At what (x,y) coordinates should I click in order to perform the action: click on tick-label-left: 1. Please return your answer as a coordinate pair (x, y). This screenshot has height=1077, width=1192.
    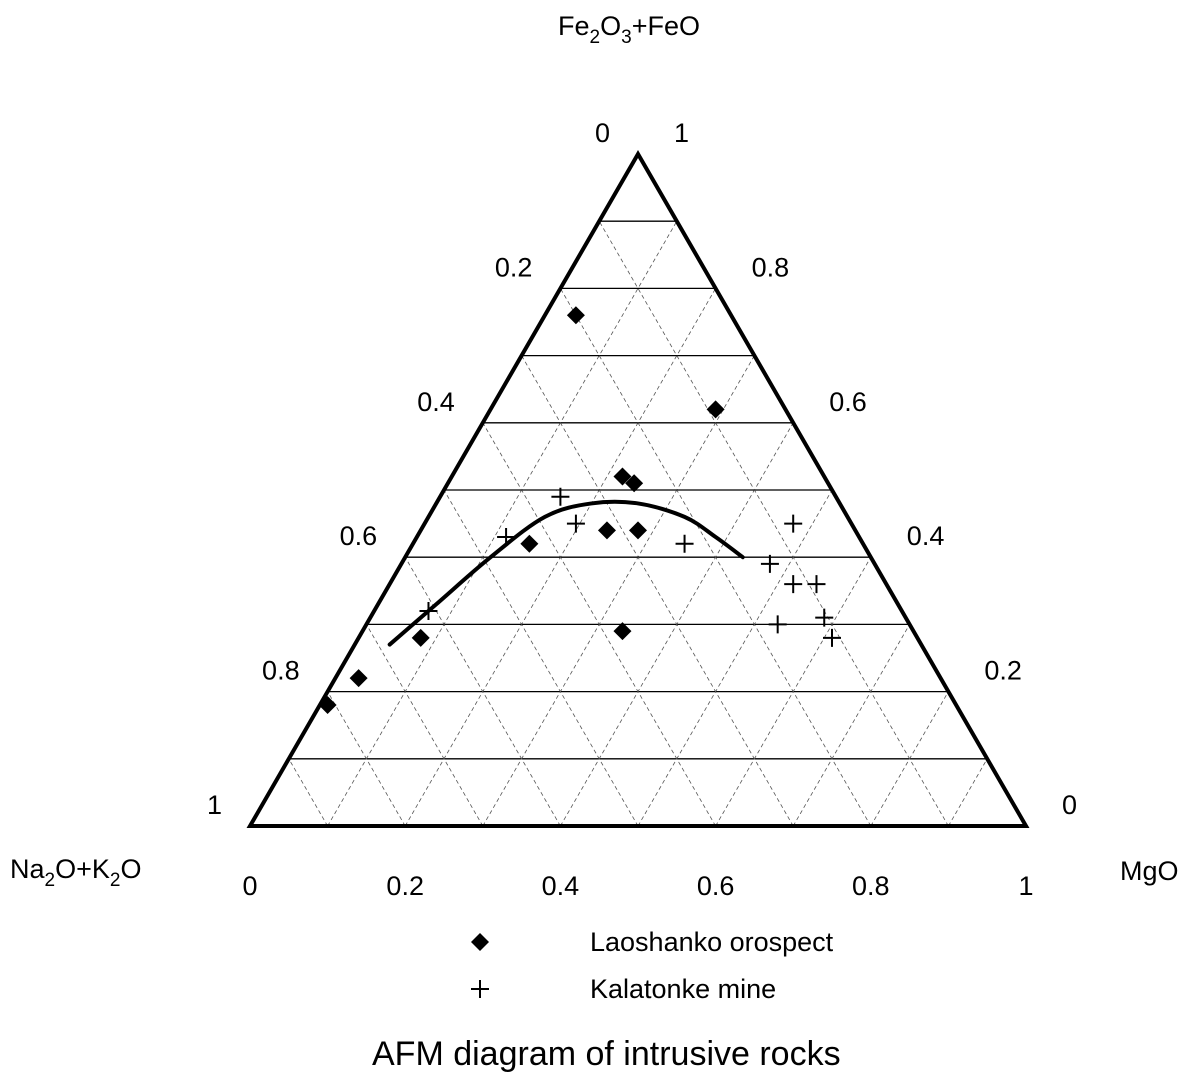
    Looking at the image, I should click on (214, 805).